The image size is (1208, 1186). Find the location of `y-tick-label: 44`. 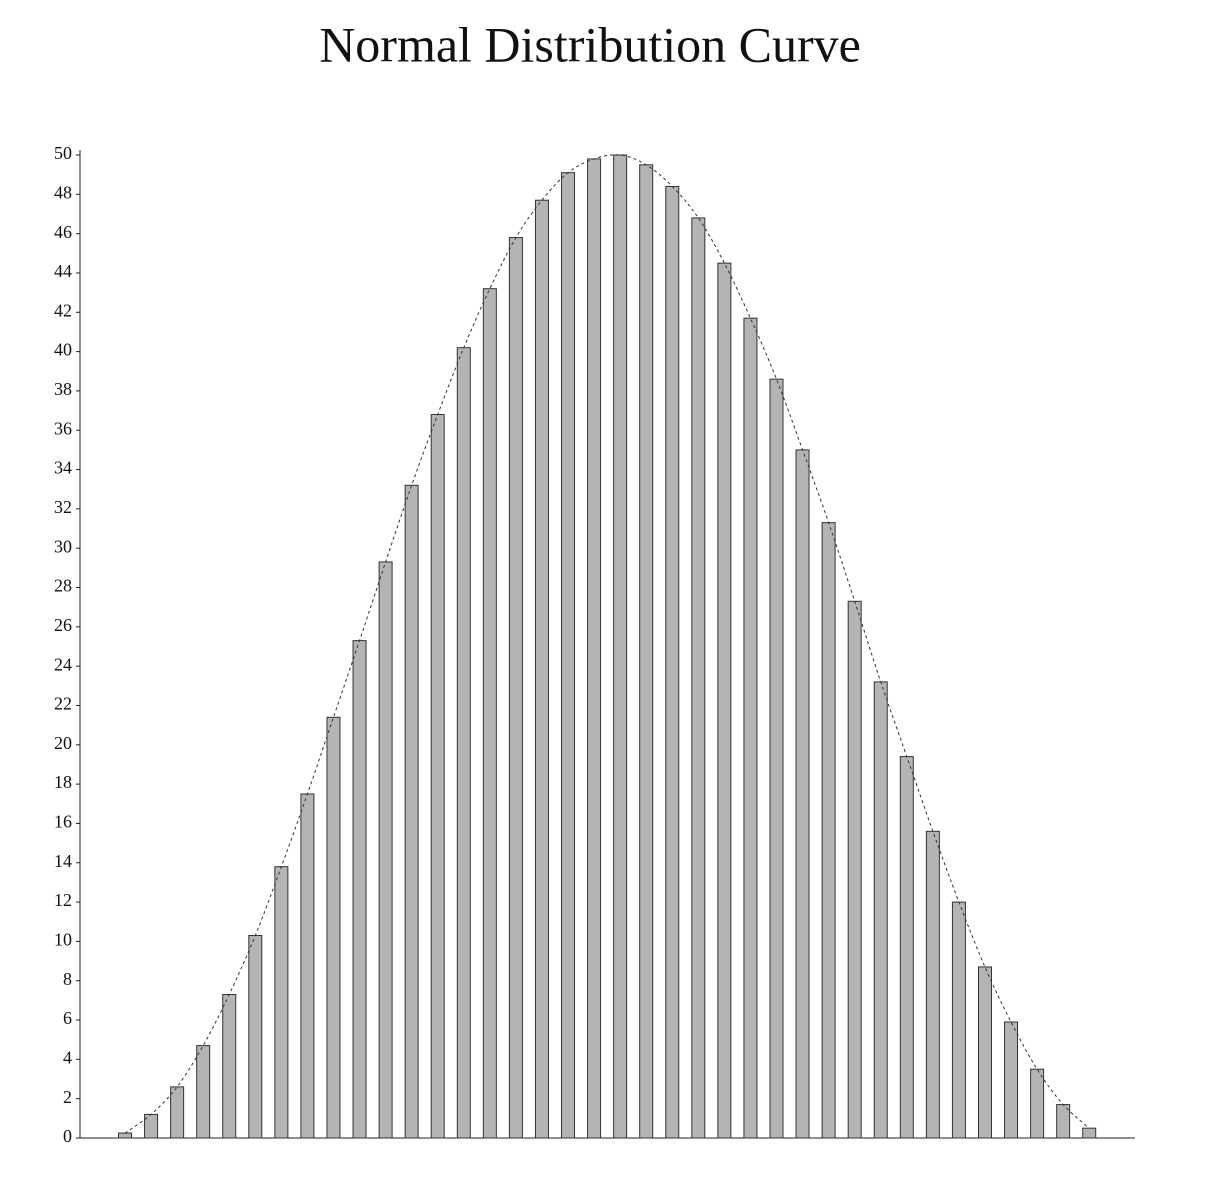

y-tick-label: 44 is located at coordinates (63, 271).